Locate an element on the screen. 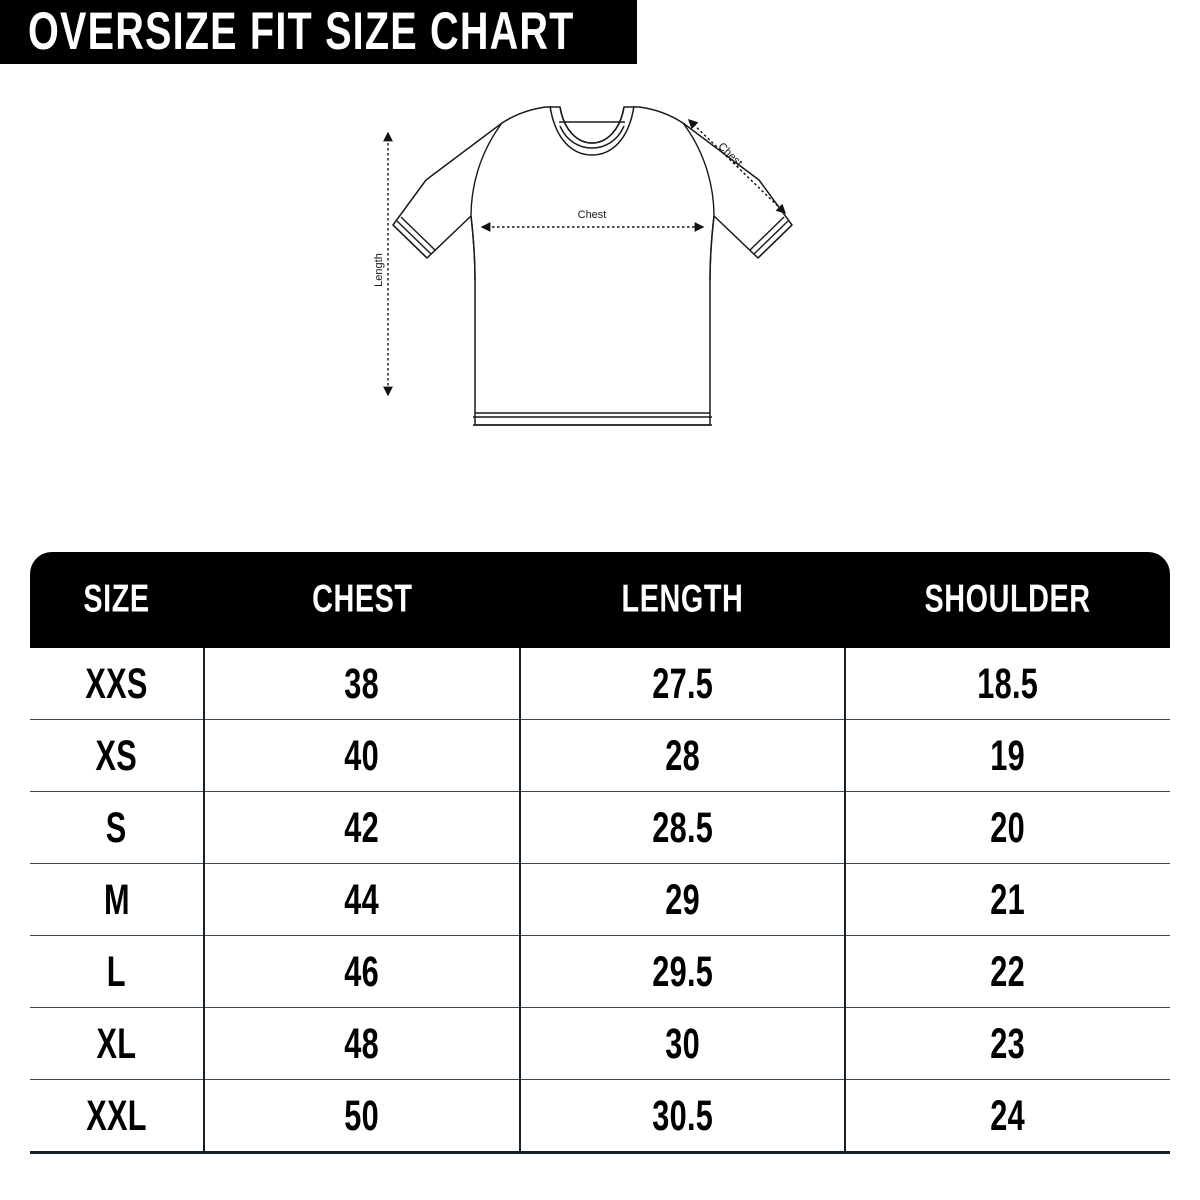 The height and width of the screenshot is (1200, 1200). cell-chest-text: 48 is located at coordinates (362, 1043).